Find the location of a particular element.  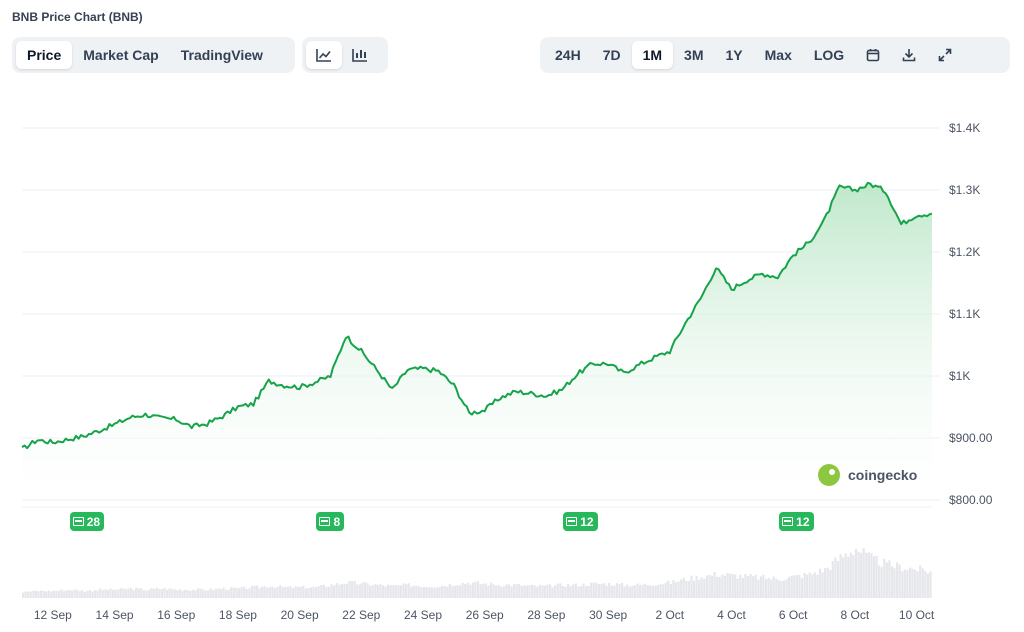

x-tick-label: 14 Sep is located at coordinates (115, 615).